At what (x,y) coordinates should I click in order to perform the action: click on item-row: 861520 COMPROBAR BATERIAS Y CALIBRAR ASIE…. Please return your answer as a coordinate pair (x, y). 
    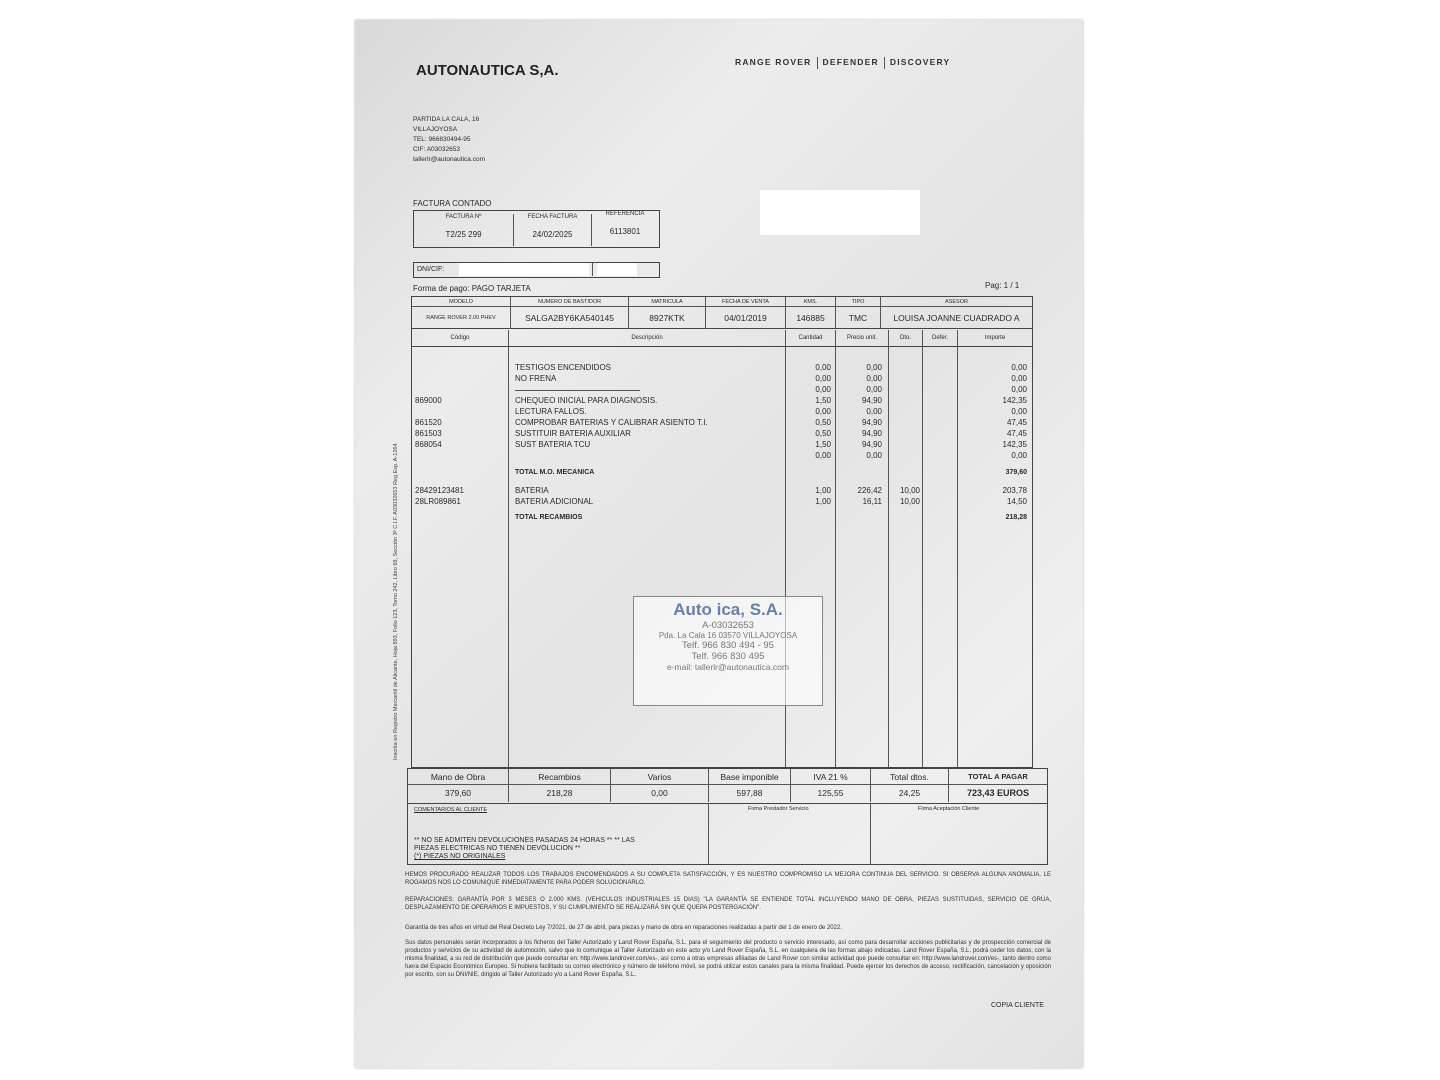
    Looking at the image, I should click on (721, 422).